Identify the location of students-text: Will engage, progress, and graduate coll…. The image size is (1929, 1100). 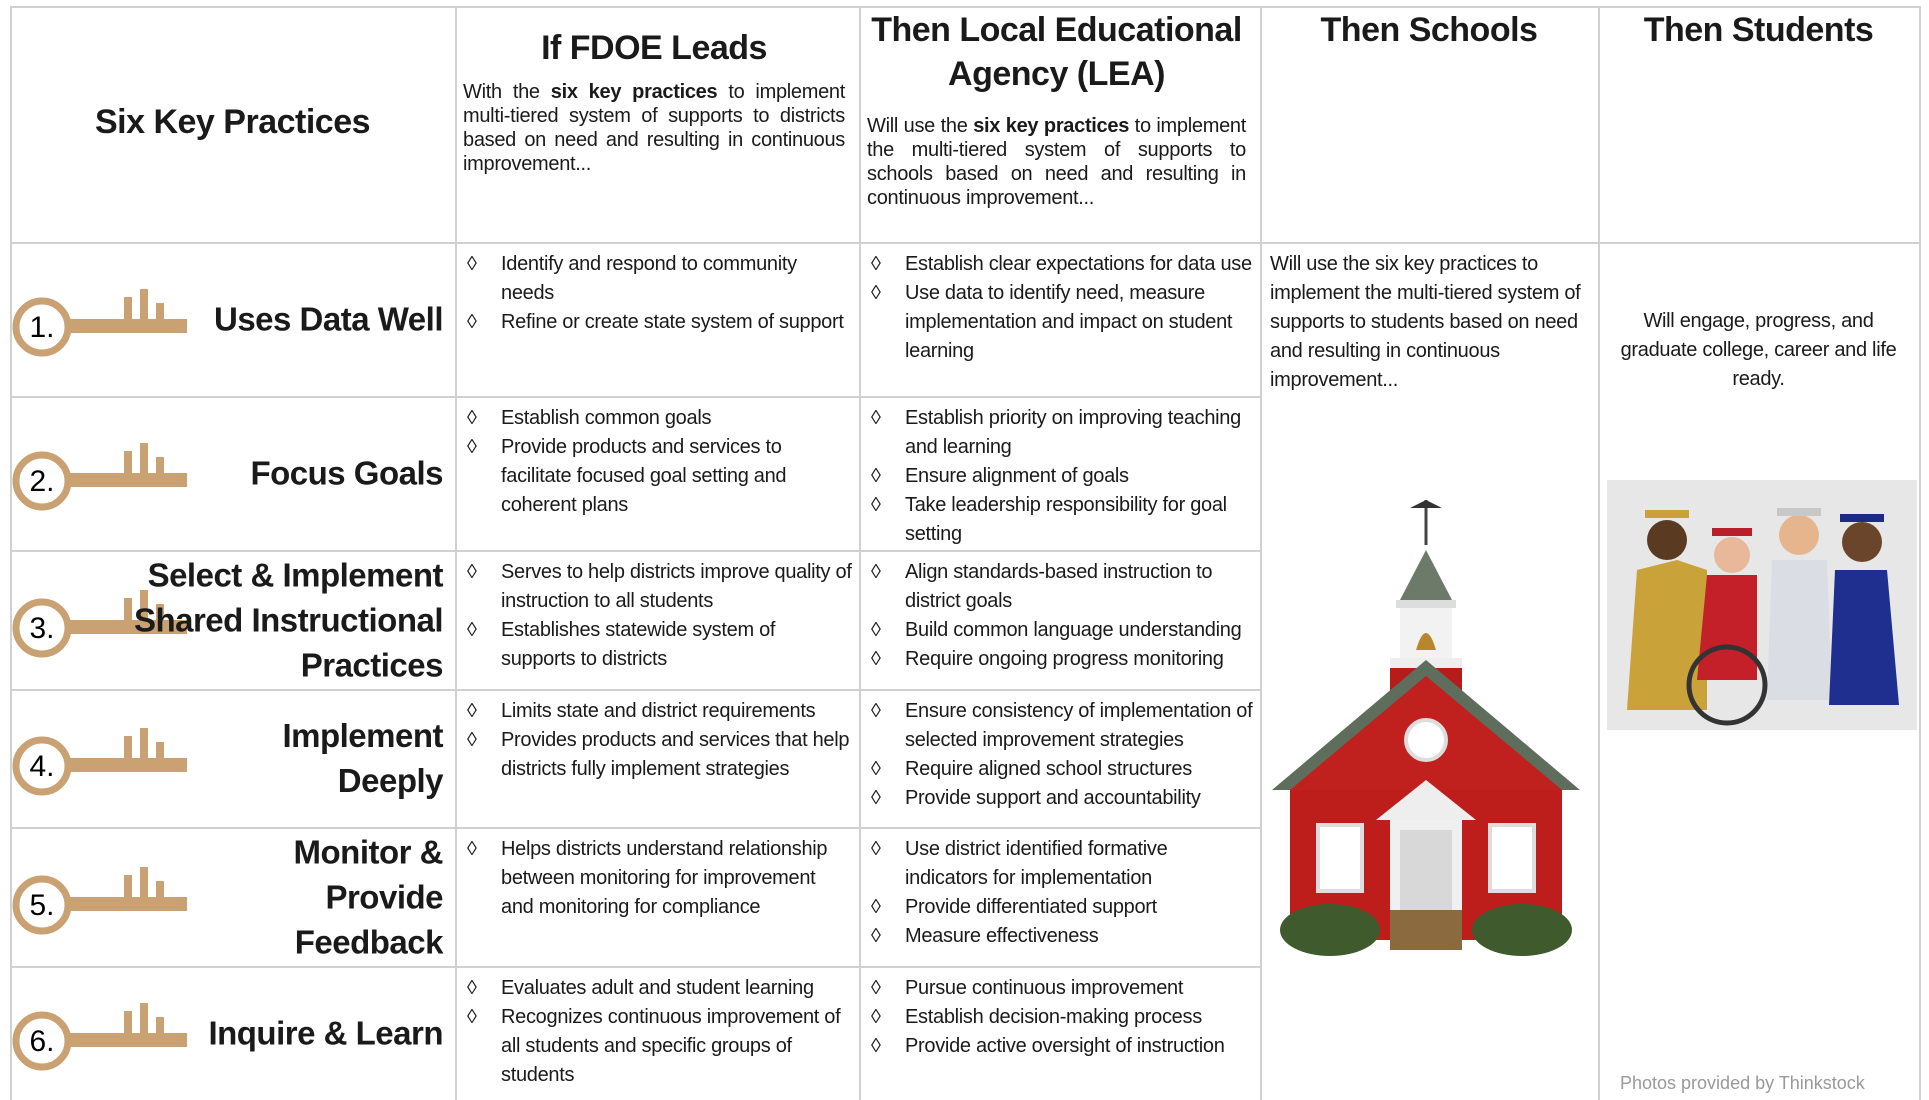
(1758, 350).